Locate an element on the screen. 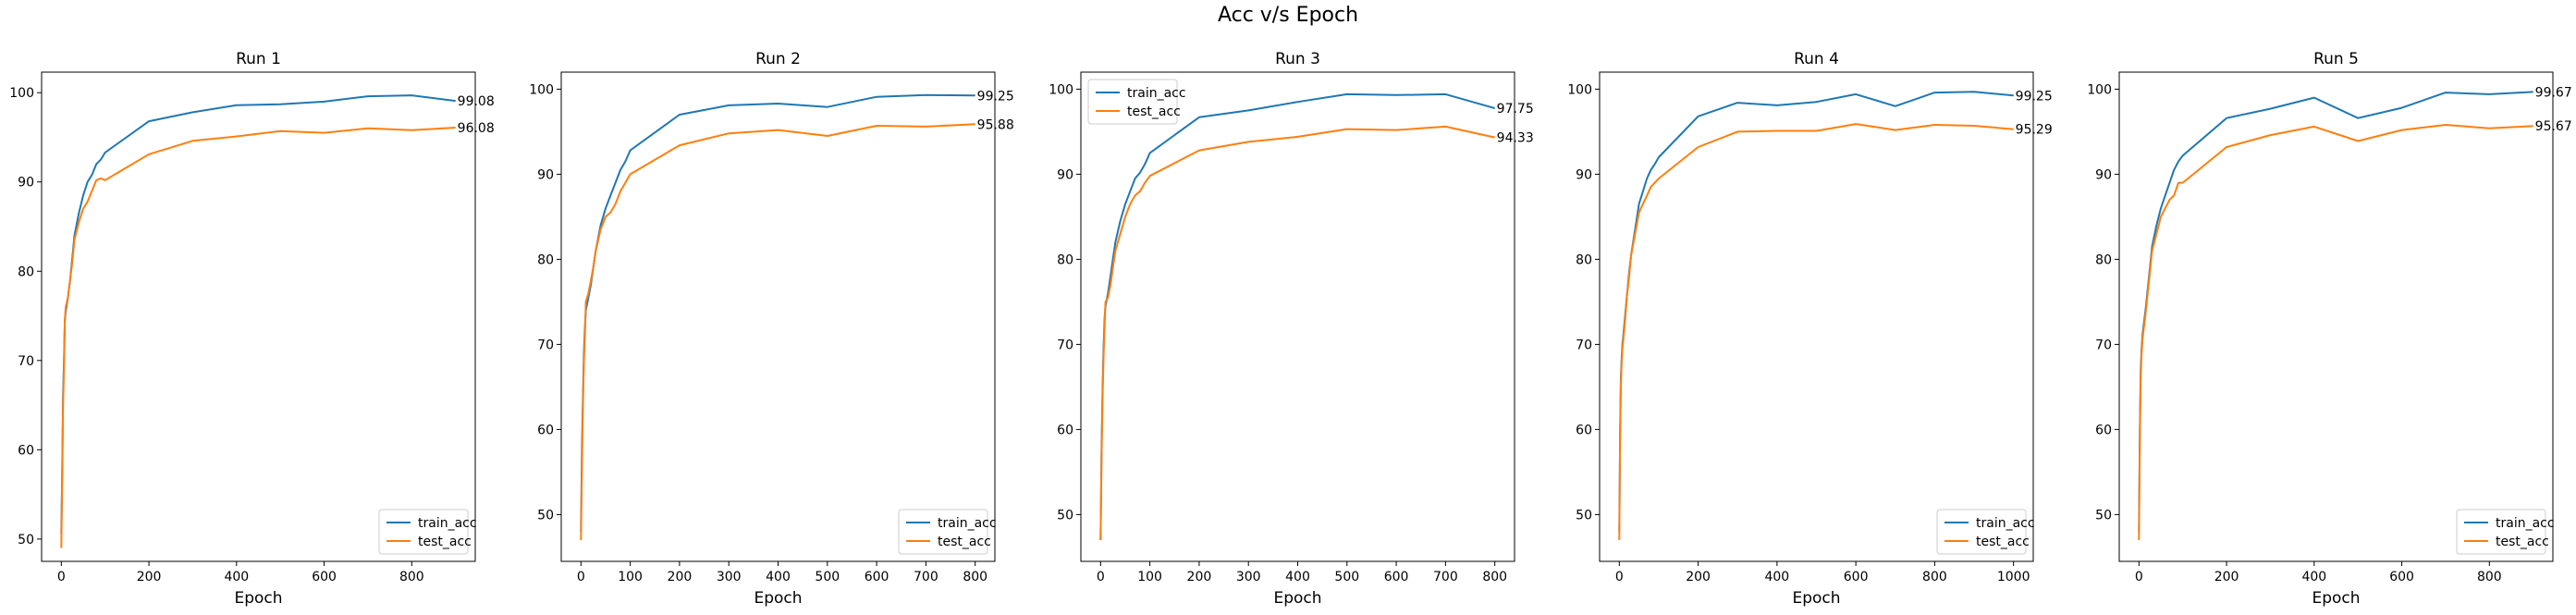  x-tick-label: 1000 is located at coordinates (2013, 577).